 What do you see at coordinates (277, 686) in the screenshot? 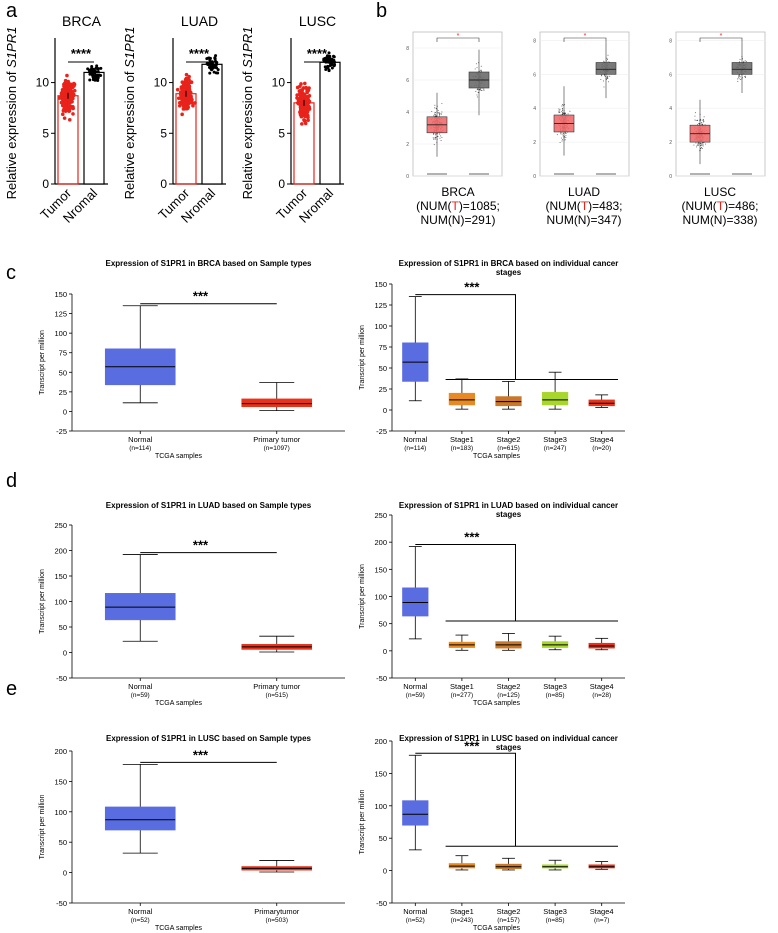
I see `x-tick-label: Primary tumor` at bounding box center [277, 686].